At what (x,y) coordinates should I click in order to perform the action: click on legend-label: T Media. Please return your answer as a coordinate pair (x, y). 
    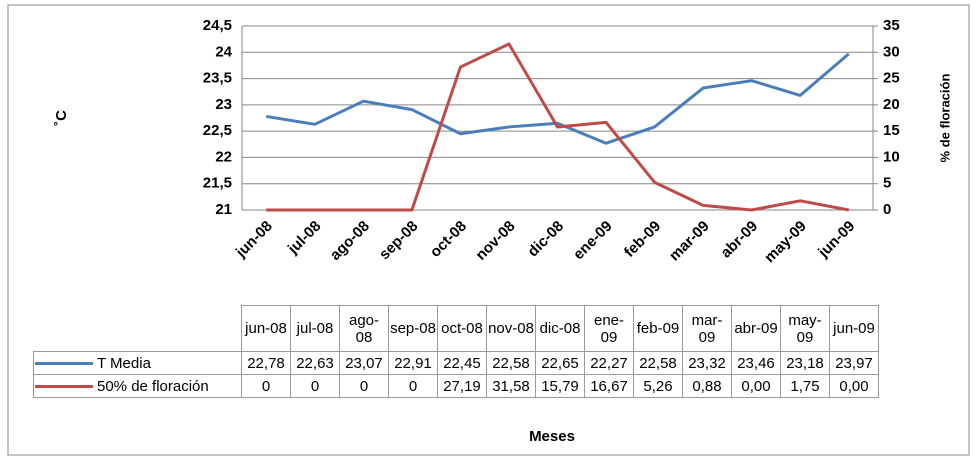
    Looking at the image, I should click on (124, 363).